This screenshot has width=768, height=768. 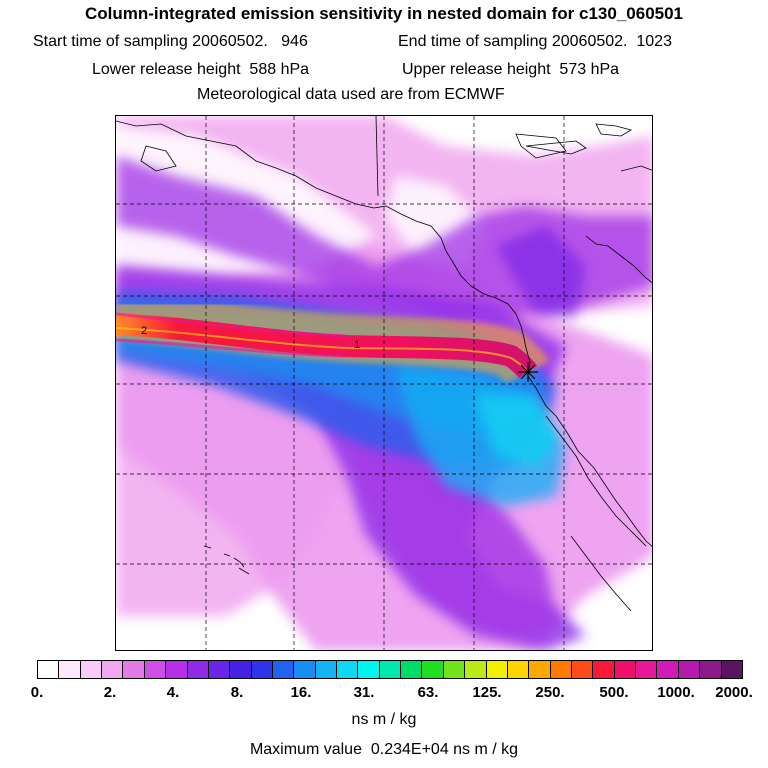 What do you see at coordinates (528, 372) in the screenshot?
I see `release-point-marker` at bounding box center [528, 372].